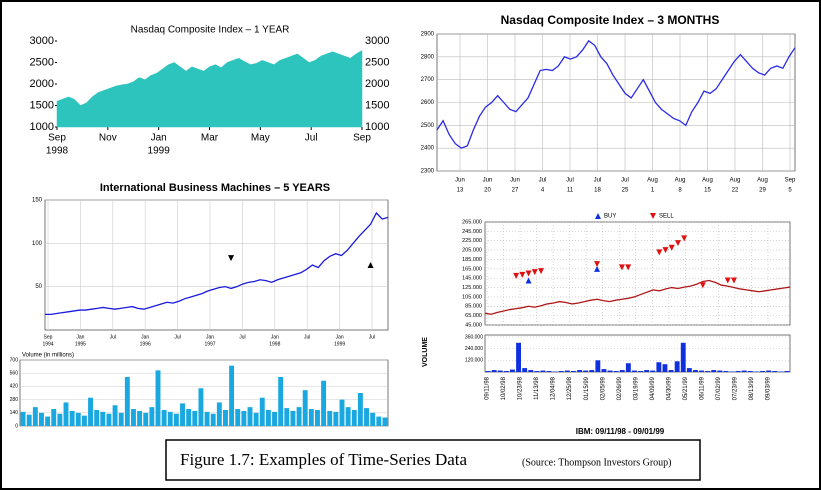 The image size is (821, 490). I want to click on x-tick-sublabel: 25, so click(625, 191).